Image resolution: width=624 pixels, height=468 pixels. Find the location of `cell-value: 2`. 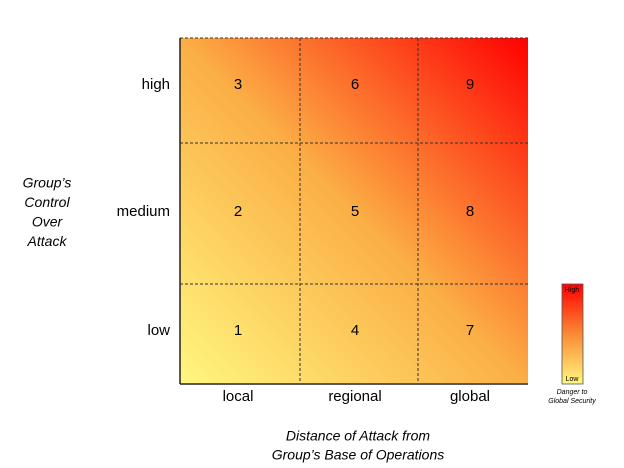

cell-value: 2 is located at coordinates (238, 211).